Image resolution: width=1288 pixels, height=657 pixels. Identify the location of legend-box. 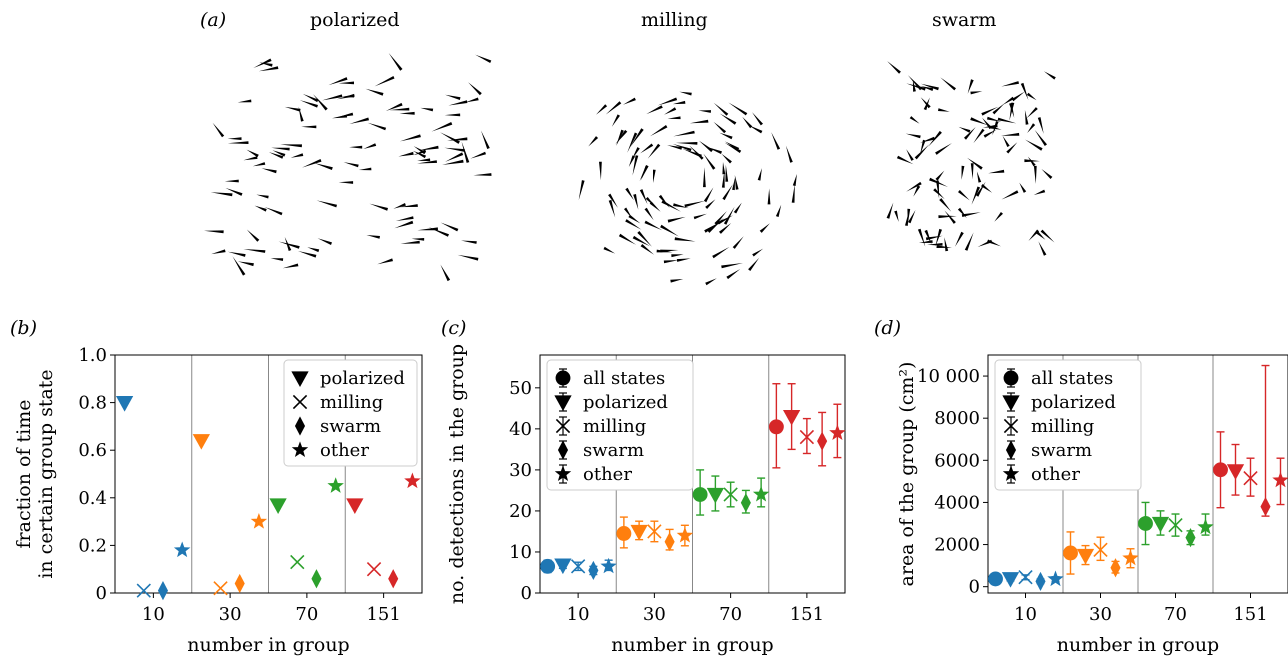
(1068, 425).